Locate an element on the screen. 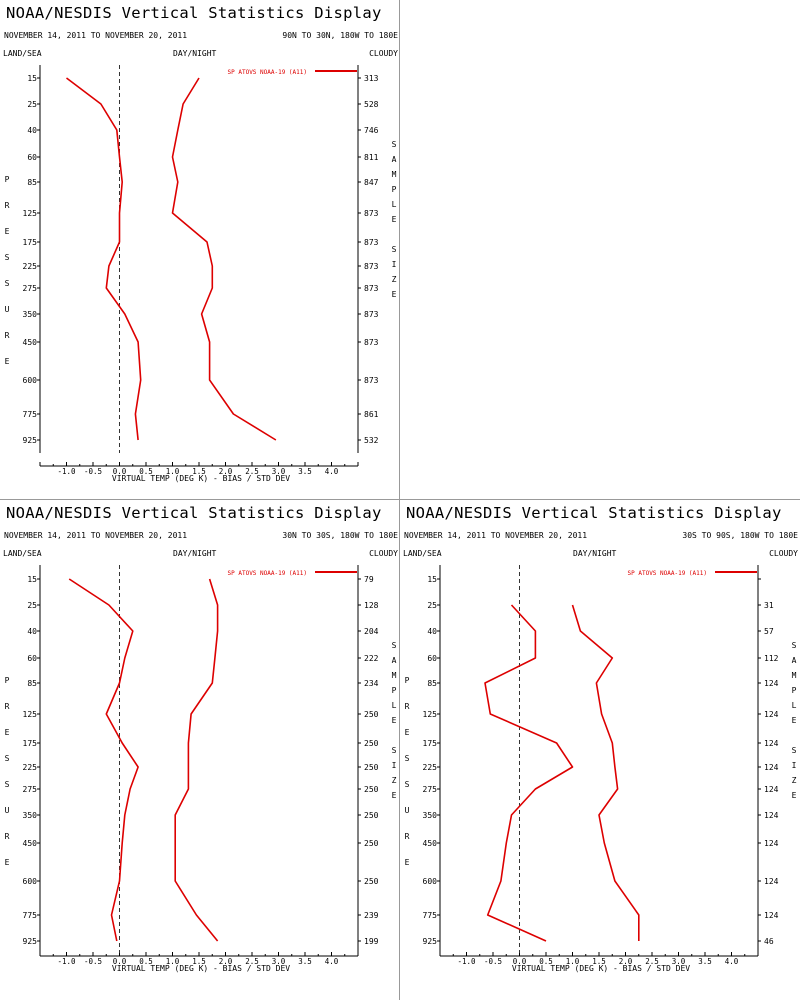 Image resolution: width=800 pixels, height=1000 pixels. pressure-level-label: 350 is located at coordinates (30, 314).